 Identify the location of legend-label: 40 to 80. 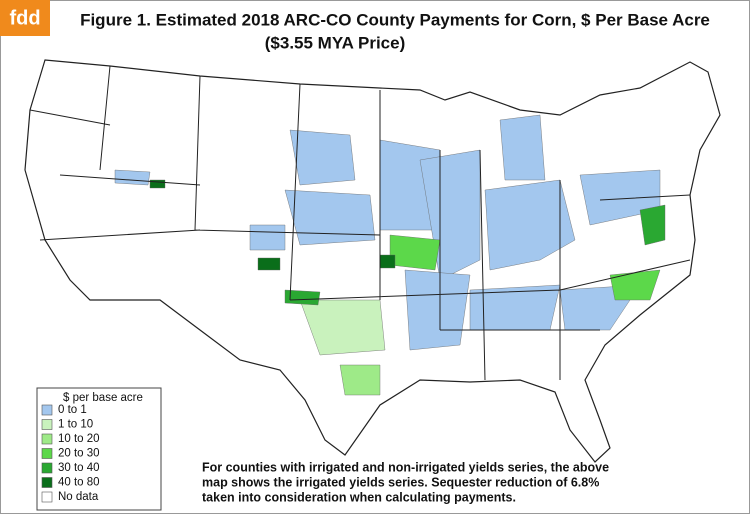
(79, 483).